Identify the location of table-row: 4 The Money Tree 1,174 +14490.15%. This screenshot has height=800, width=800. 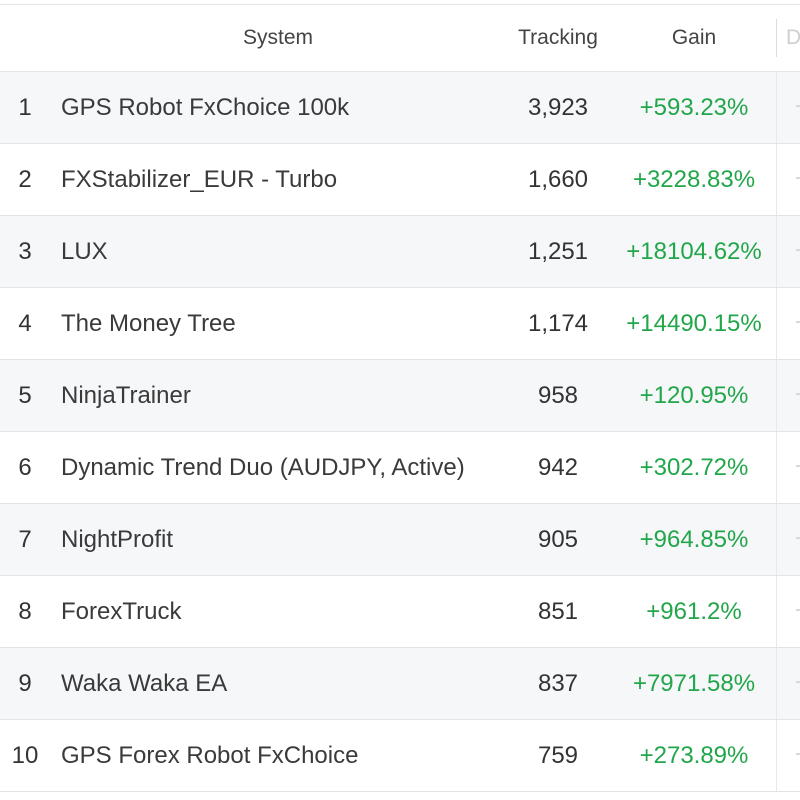
(400, 324).